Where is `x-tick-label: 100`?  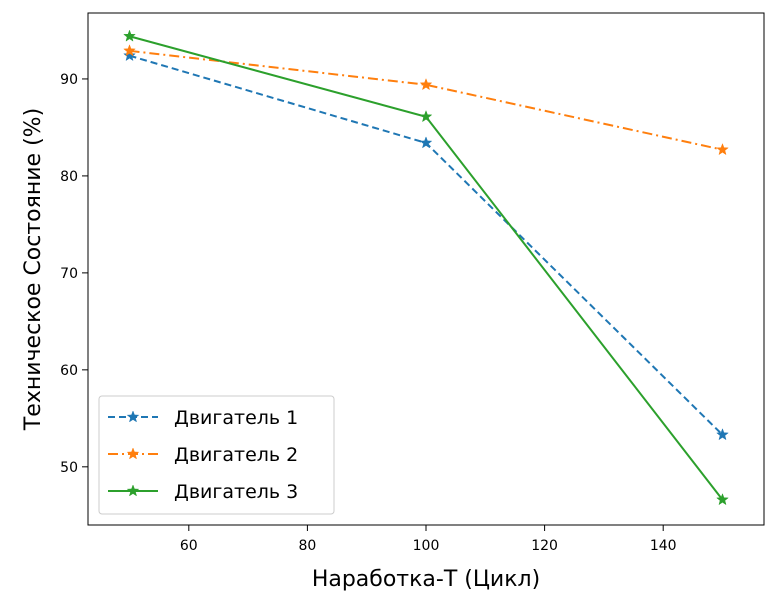 x-tick-label: 100 is located at coordinates (426, 546).